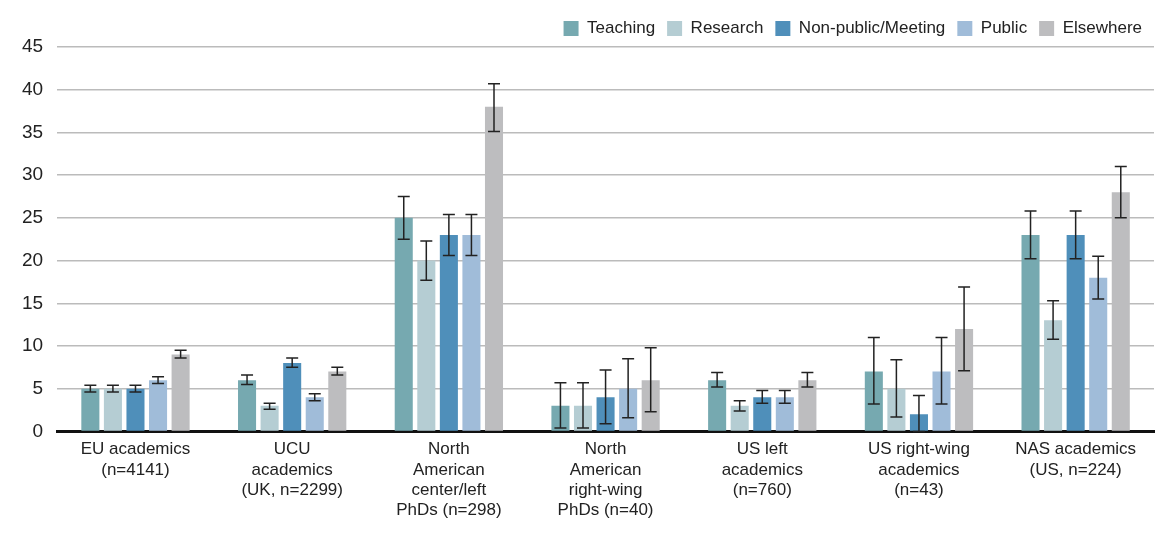 The image size is (1168, 537). Describe the element at coordinates (1004, 28) in the screenshot. I see `legend-label: Public` at that location.